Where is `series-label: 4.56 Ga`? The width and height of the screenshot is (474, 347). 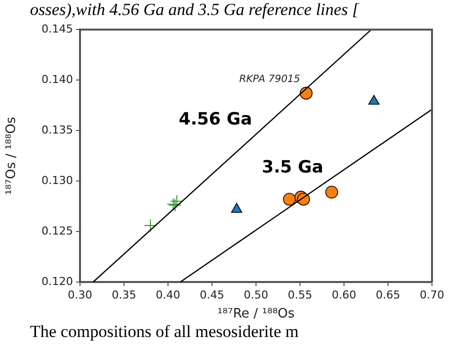 series-label: 4.56 Ga is located at coordinates (215, 119).